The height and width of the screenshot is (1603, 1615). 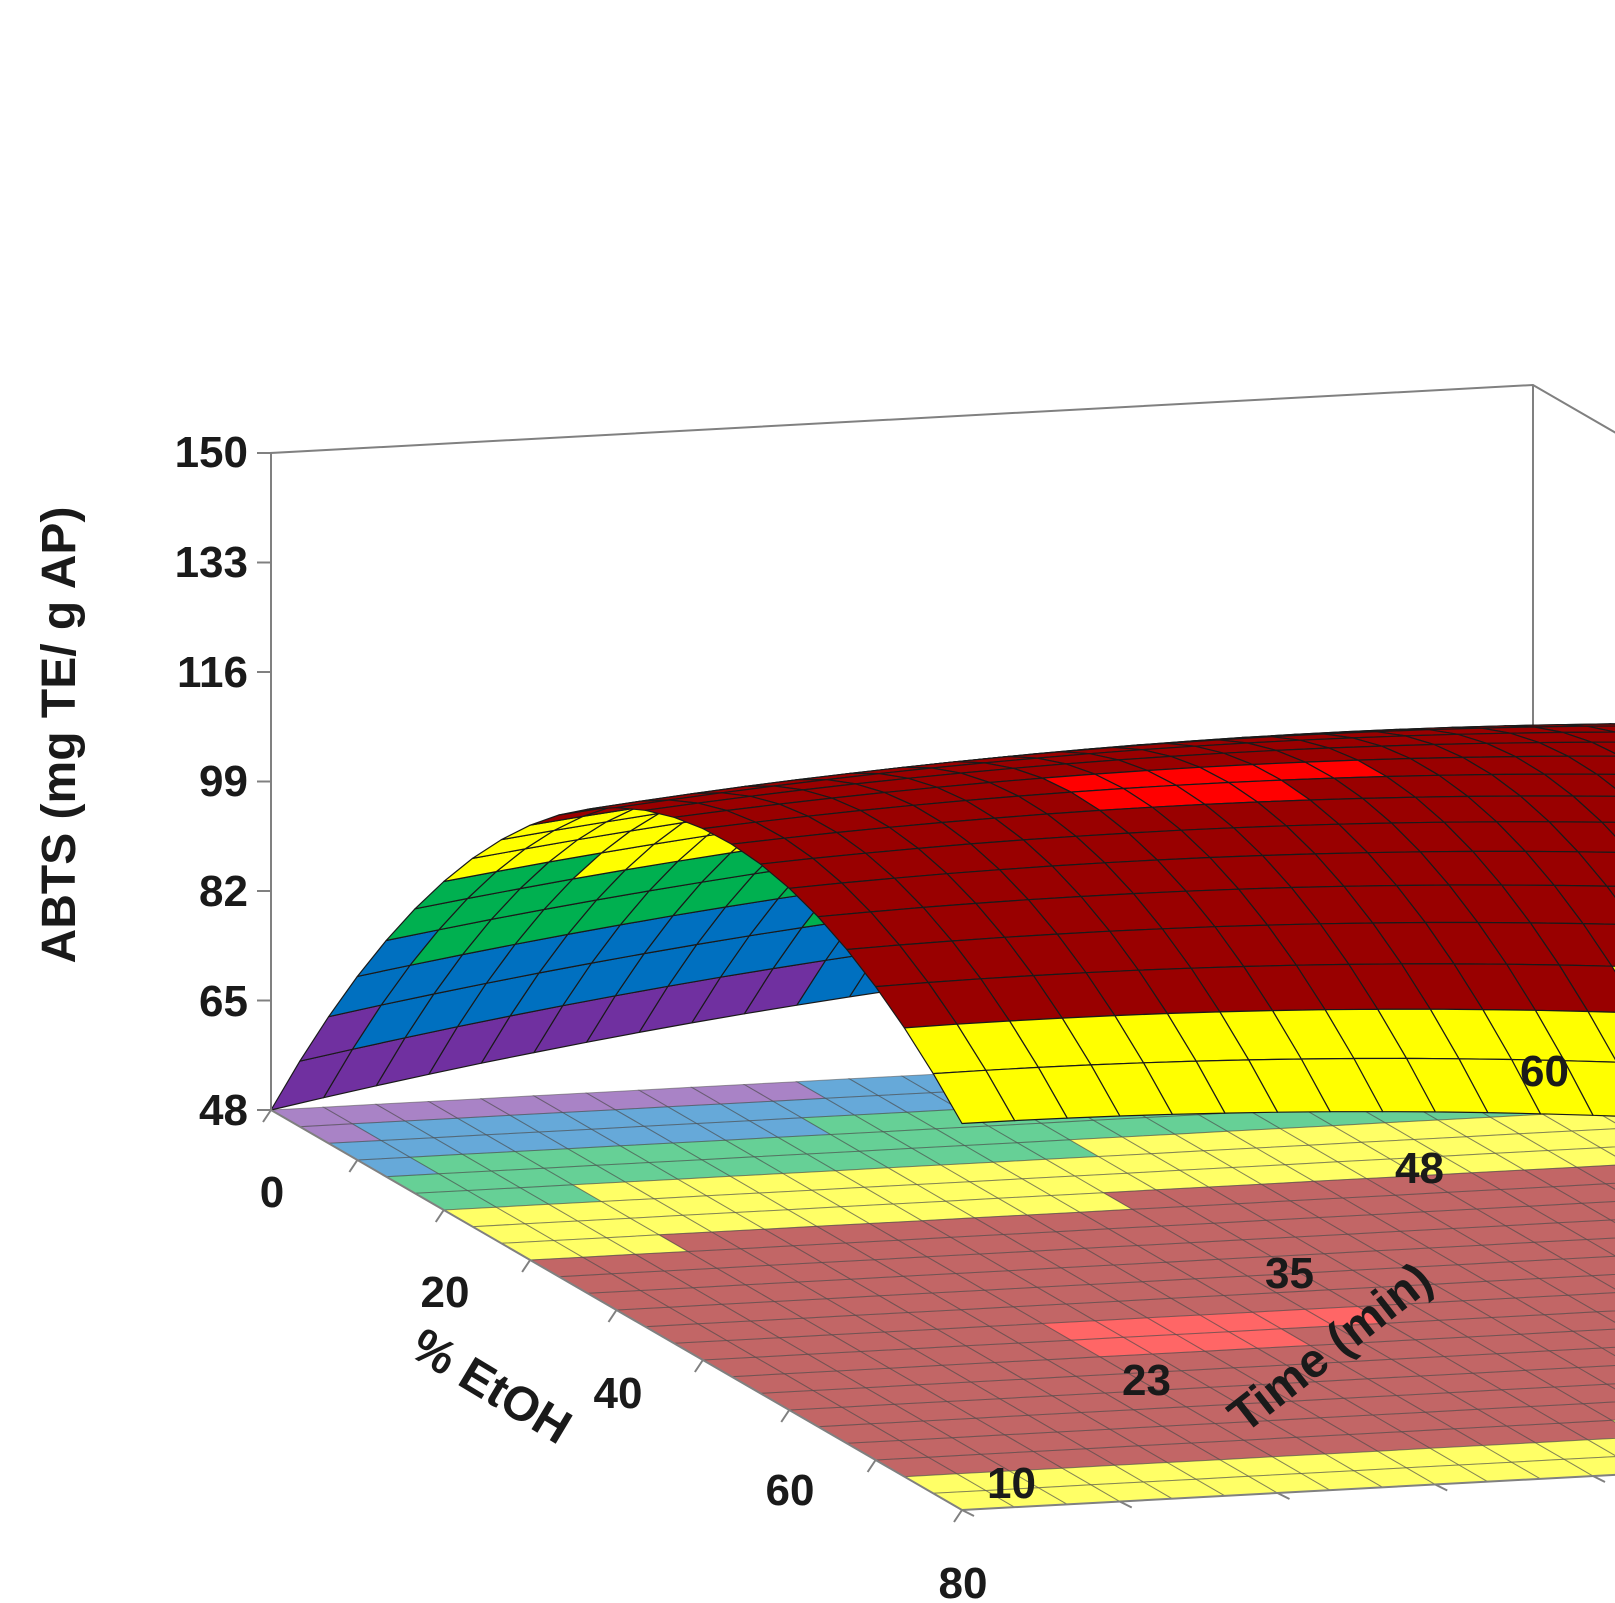 What do you see at coordinates (211, 562) in the screenshot?
I see `z-tick-label: 133` at bounding box center [211, 562].